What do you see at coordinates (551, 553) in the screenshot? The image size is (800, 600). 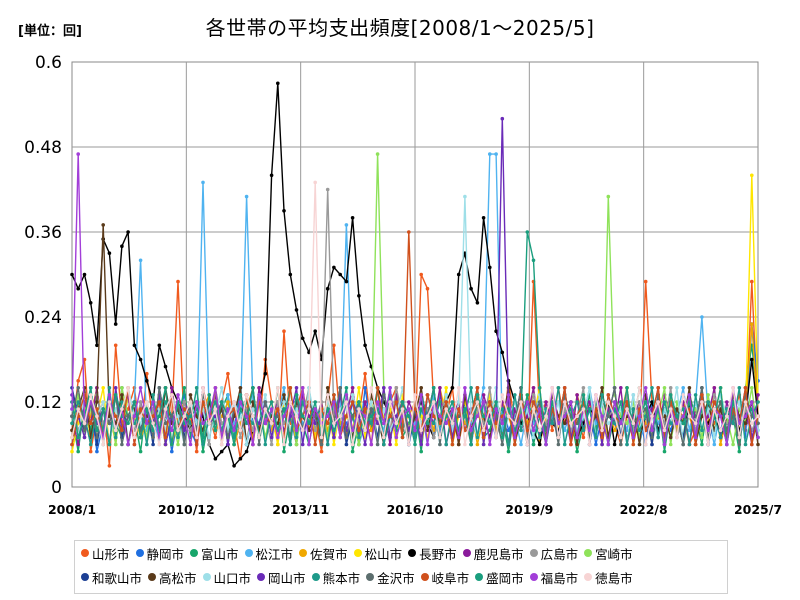 I see `legend-item: 広島市` at bounding box center [551, 553].